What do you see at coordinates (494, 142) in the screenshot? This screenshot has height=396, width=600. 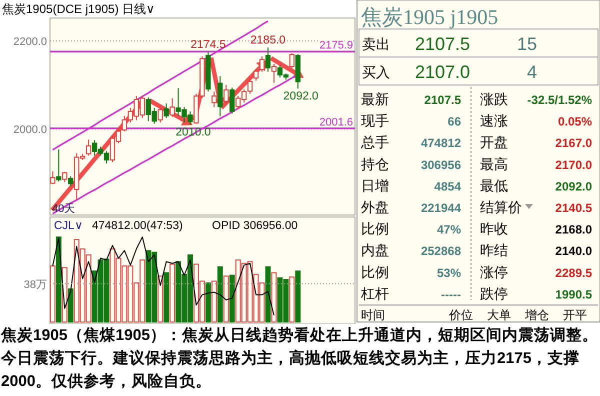 I see `text: 开盘` at bounding box center [494, 142].